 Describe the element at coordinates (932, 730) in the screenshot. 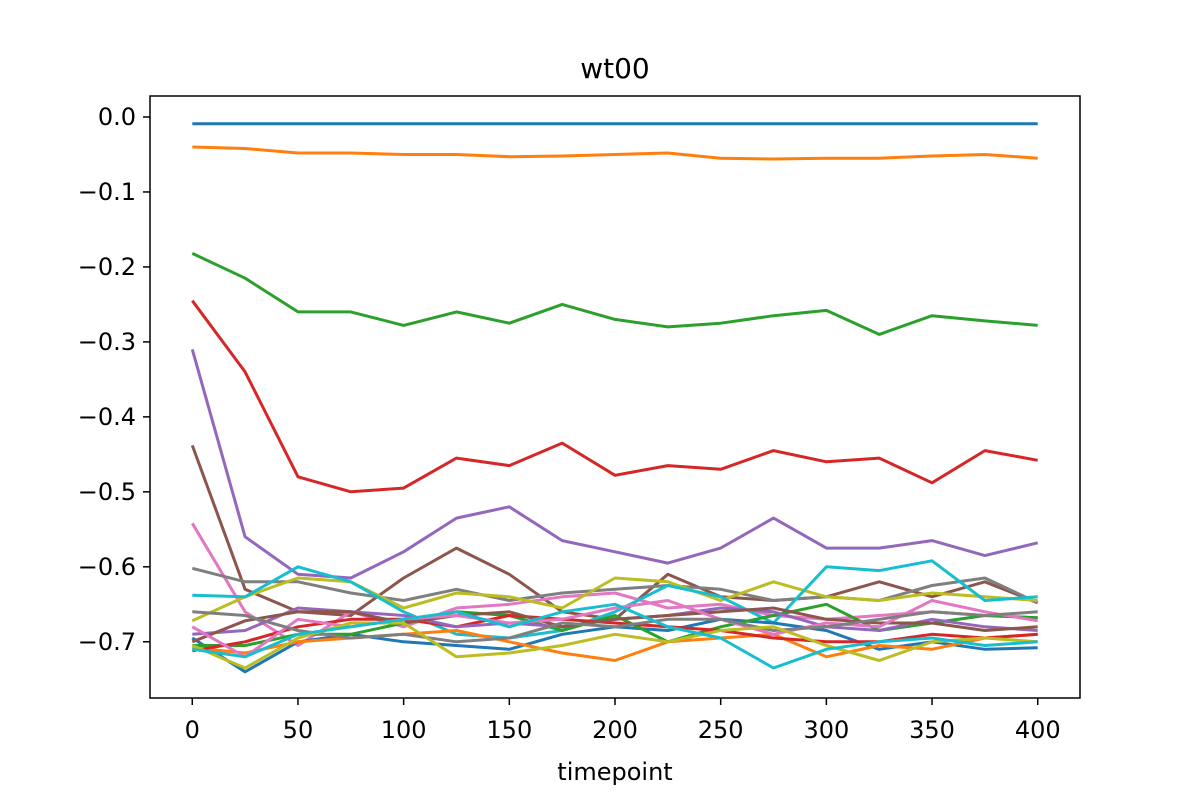

I see `x-tick-label: 350` at that location.